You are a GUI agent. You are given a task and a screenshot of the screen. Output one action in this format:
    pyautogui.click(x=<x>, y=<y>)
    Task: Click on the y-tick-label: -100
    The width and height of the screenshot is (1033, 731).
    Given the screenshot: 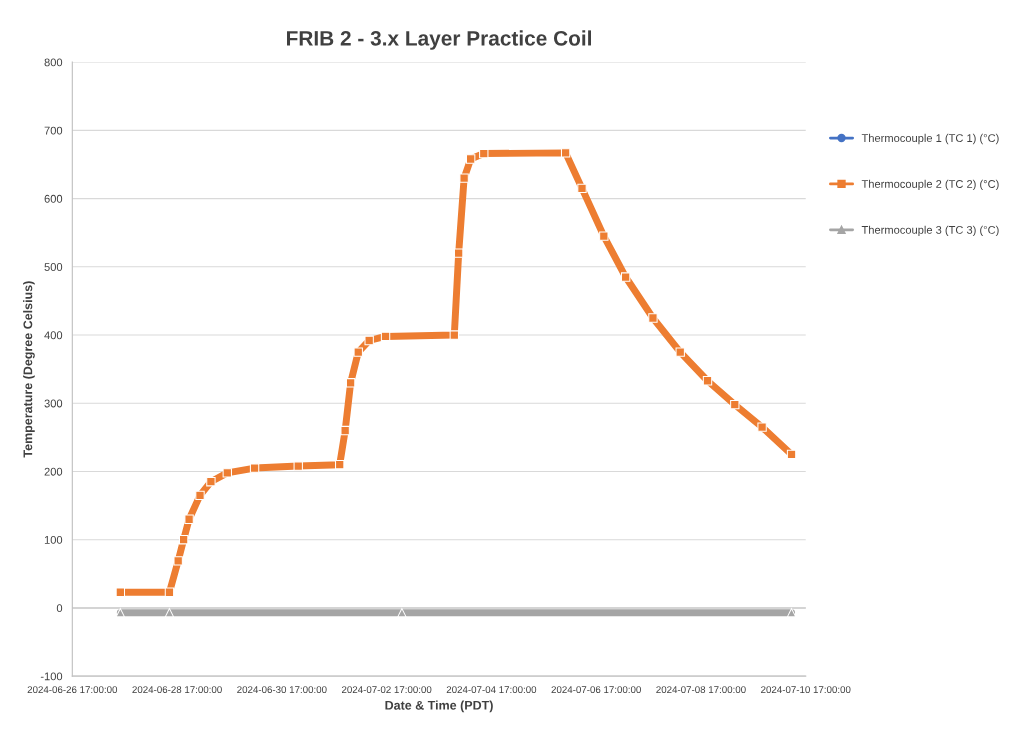 What is the action you would take?
    pyautogui.click(x=51, y=676)
    